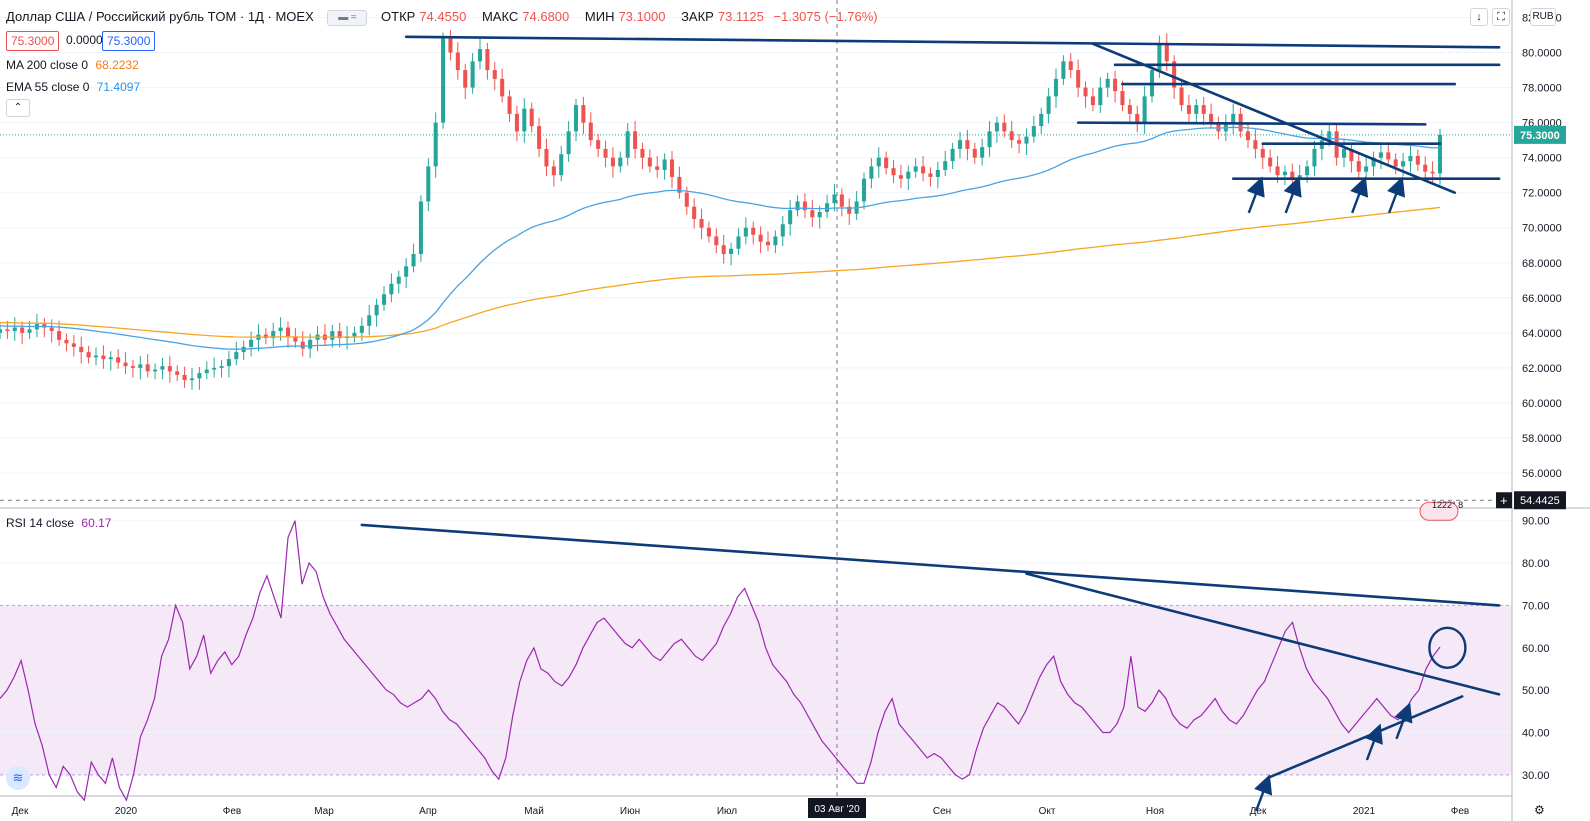  Describe the element at coordinates (75, 87) in the screenshot. I see `ema55-legend: EMA 55 close 0 71.4097` at that location.